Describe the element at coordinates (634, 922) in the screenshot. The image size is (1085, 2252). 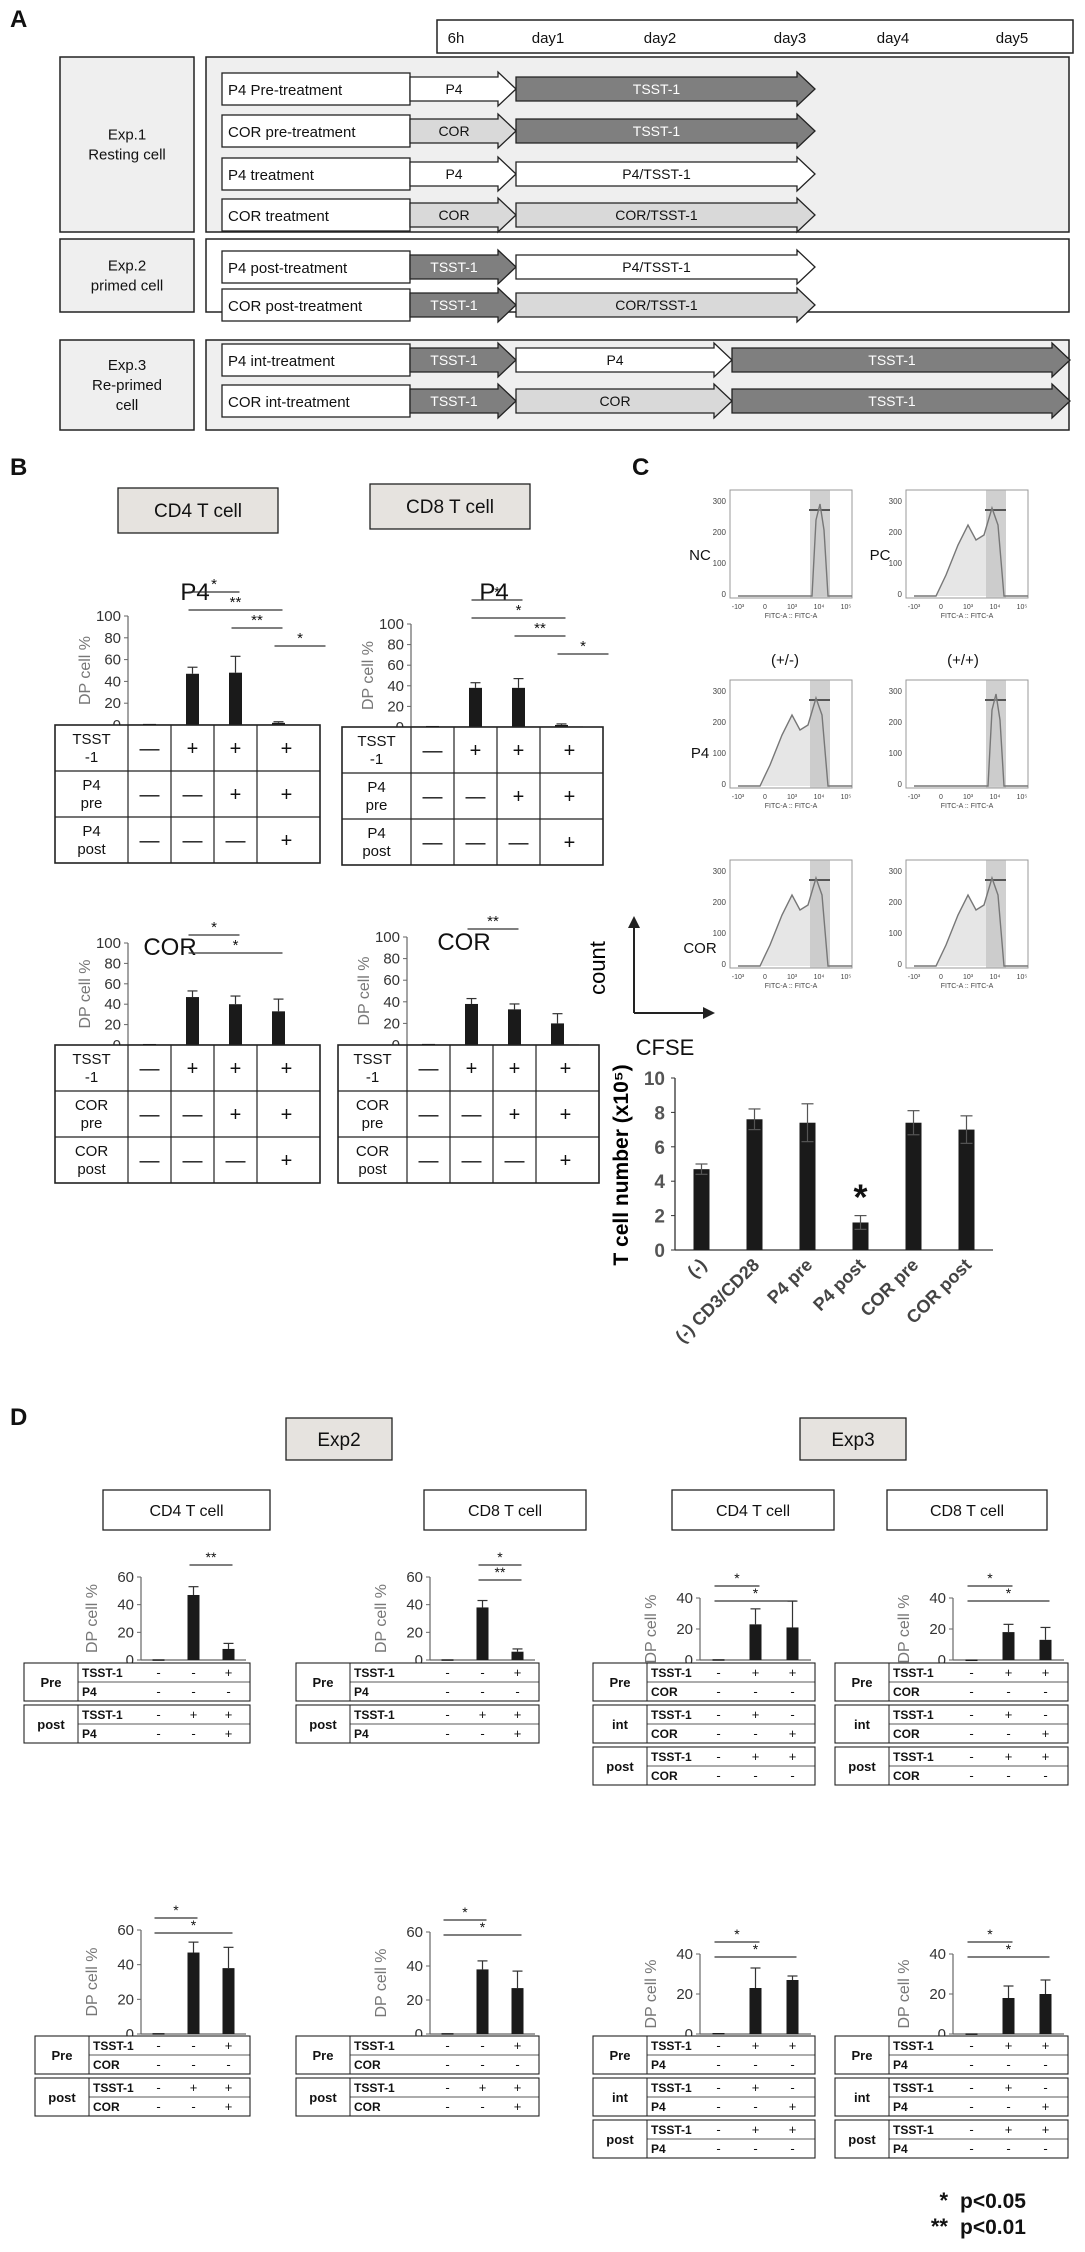
I see `count-arrowhead` at that location.